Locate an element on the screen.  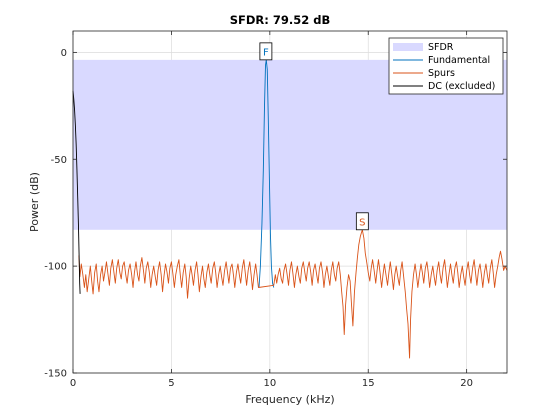
y-tick-label: 0 is located at coordinates (64, 53).